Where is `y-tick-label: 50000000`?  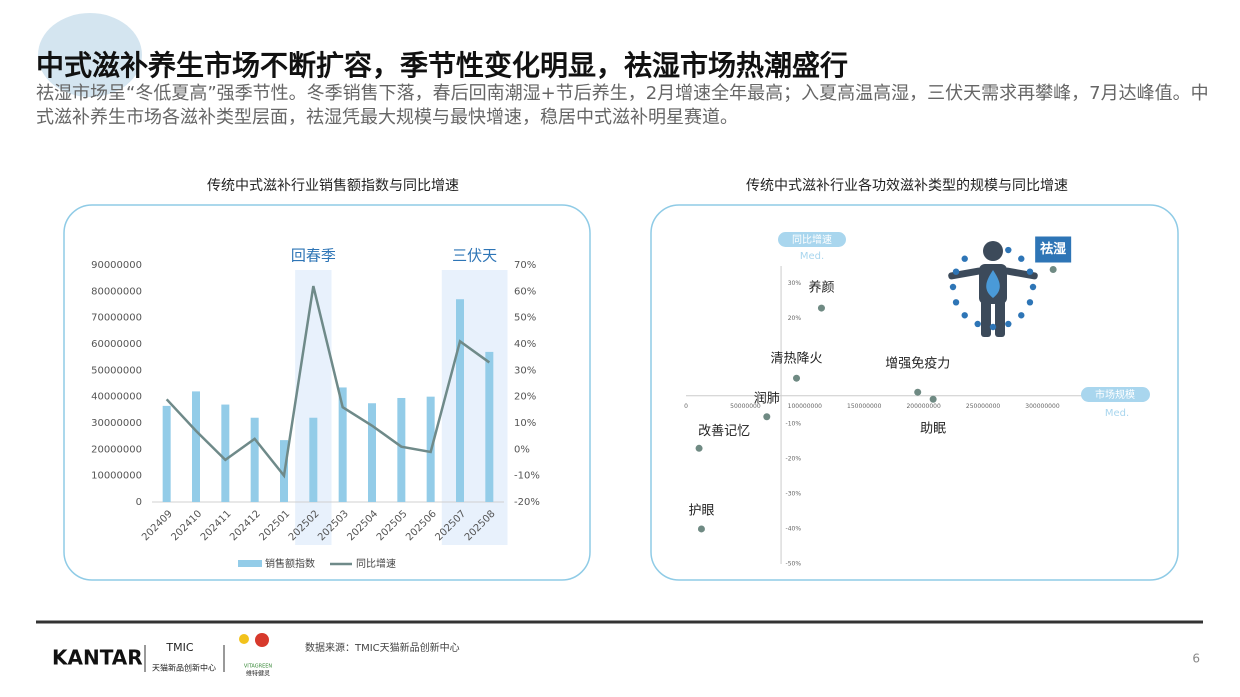 y-tick-label: 50000000 is located at coordinates (116, 370).